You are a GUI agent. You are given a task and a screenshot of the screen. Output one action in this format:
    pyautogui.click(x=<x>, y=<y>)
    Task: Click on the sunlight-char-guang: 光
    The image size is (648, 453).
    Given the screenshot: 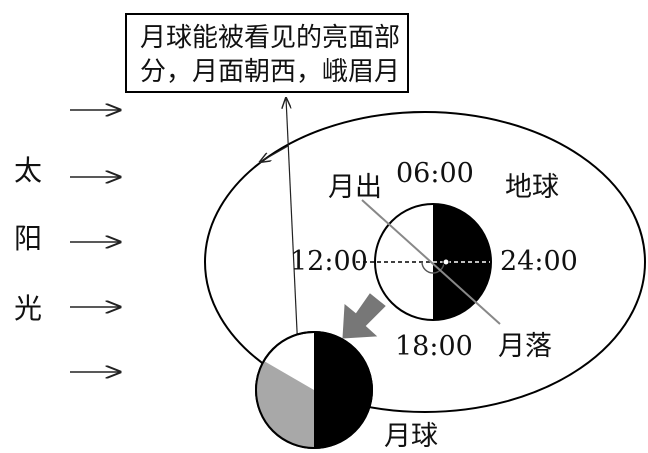 What is the action you would take?
    pyautogui.click(x=28, y=308)
    